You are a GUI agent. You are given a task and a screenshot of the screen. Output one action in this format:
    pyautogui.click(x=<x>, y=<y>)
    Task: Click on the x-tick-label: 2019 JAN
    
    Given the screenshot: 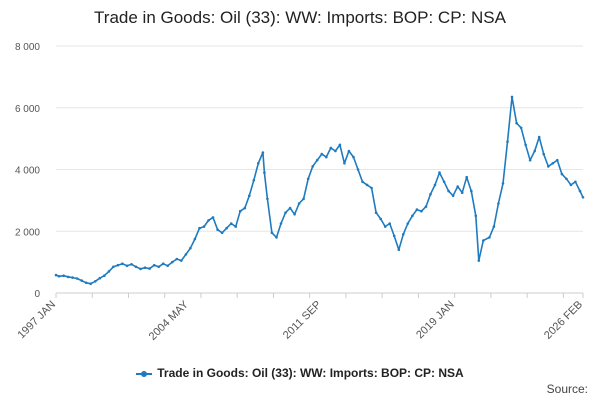 What is the action you would take?
    pyautogui.click(x=435, y=320)
    